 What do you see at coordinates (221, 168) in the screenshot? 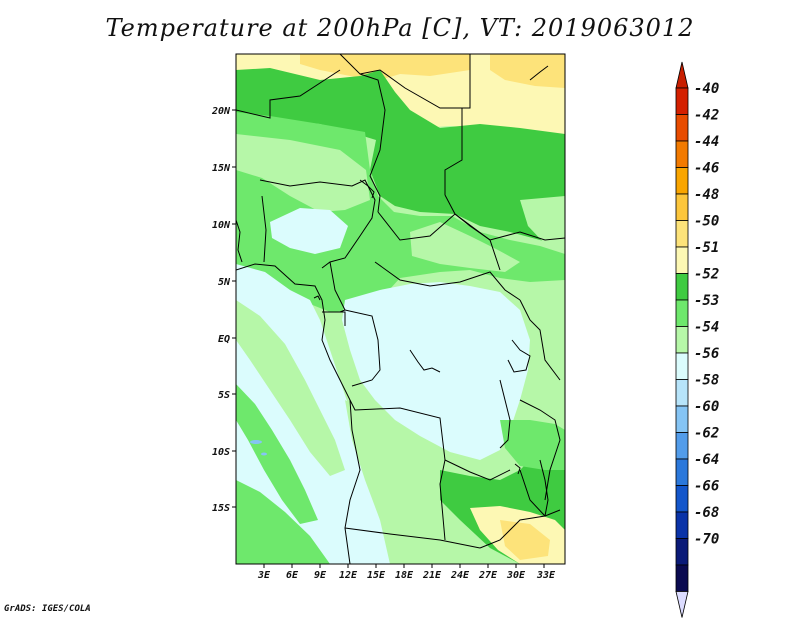
I see `y-tick-label: 15N` at bounding box center [221, 168].